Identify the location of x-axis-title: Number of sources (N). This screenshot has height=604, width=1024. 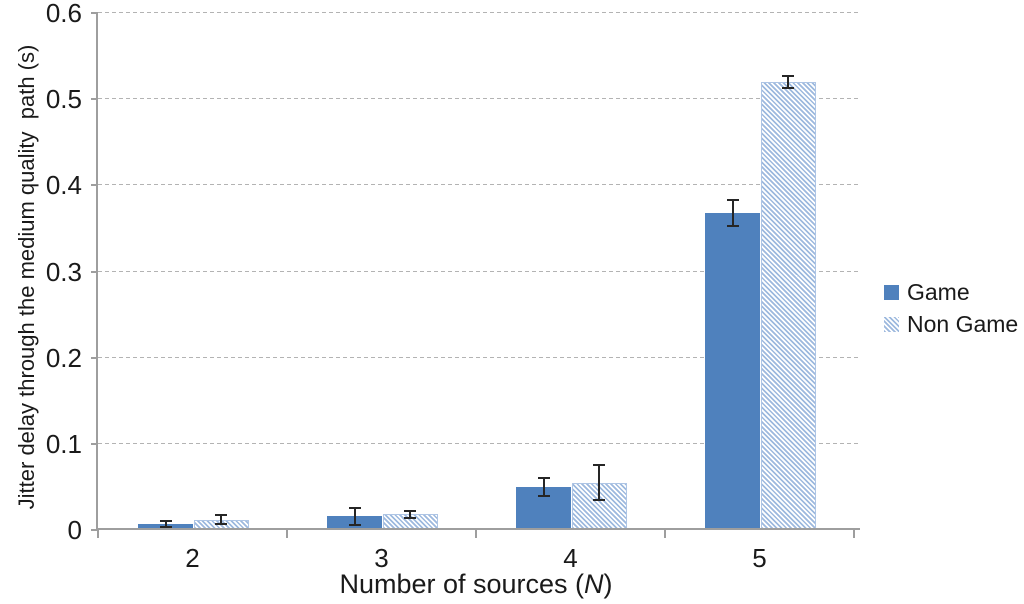
(476, 584).